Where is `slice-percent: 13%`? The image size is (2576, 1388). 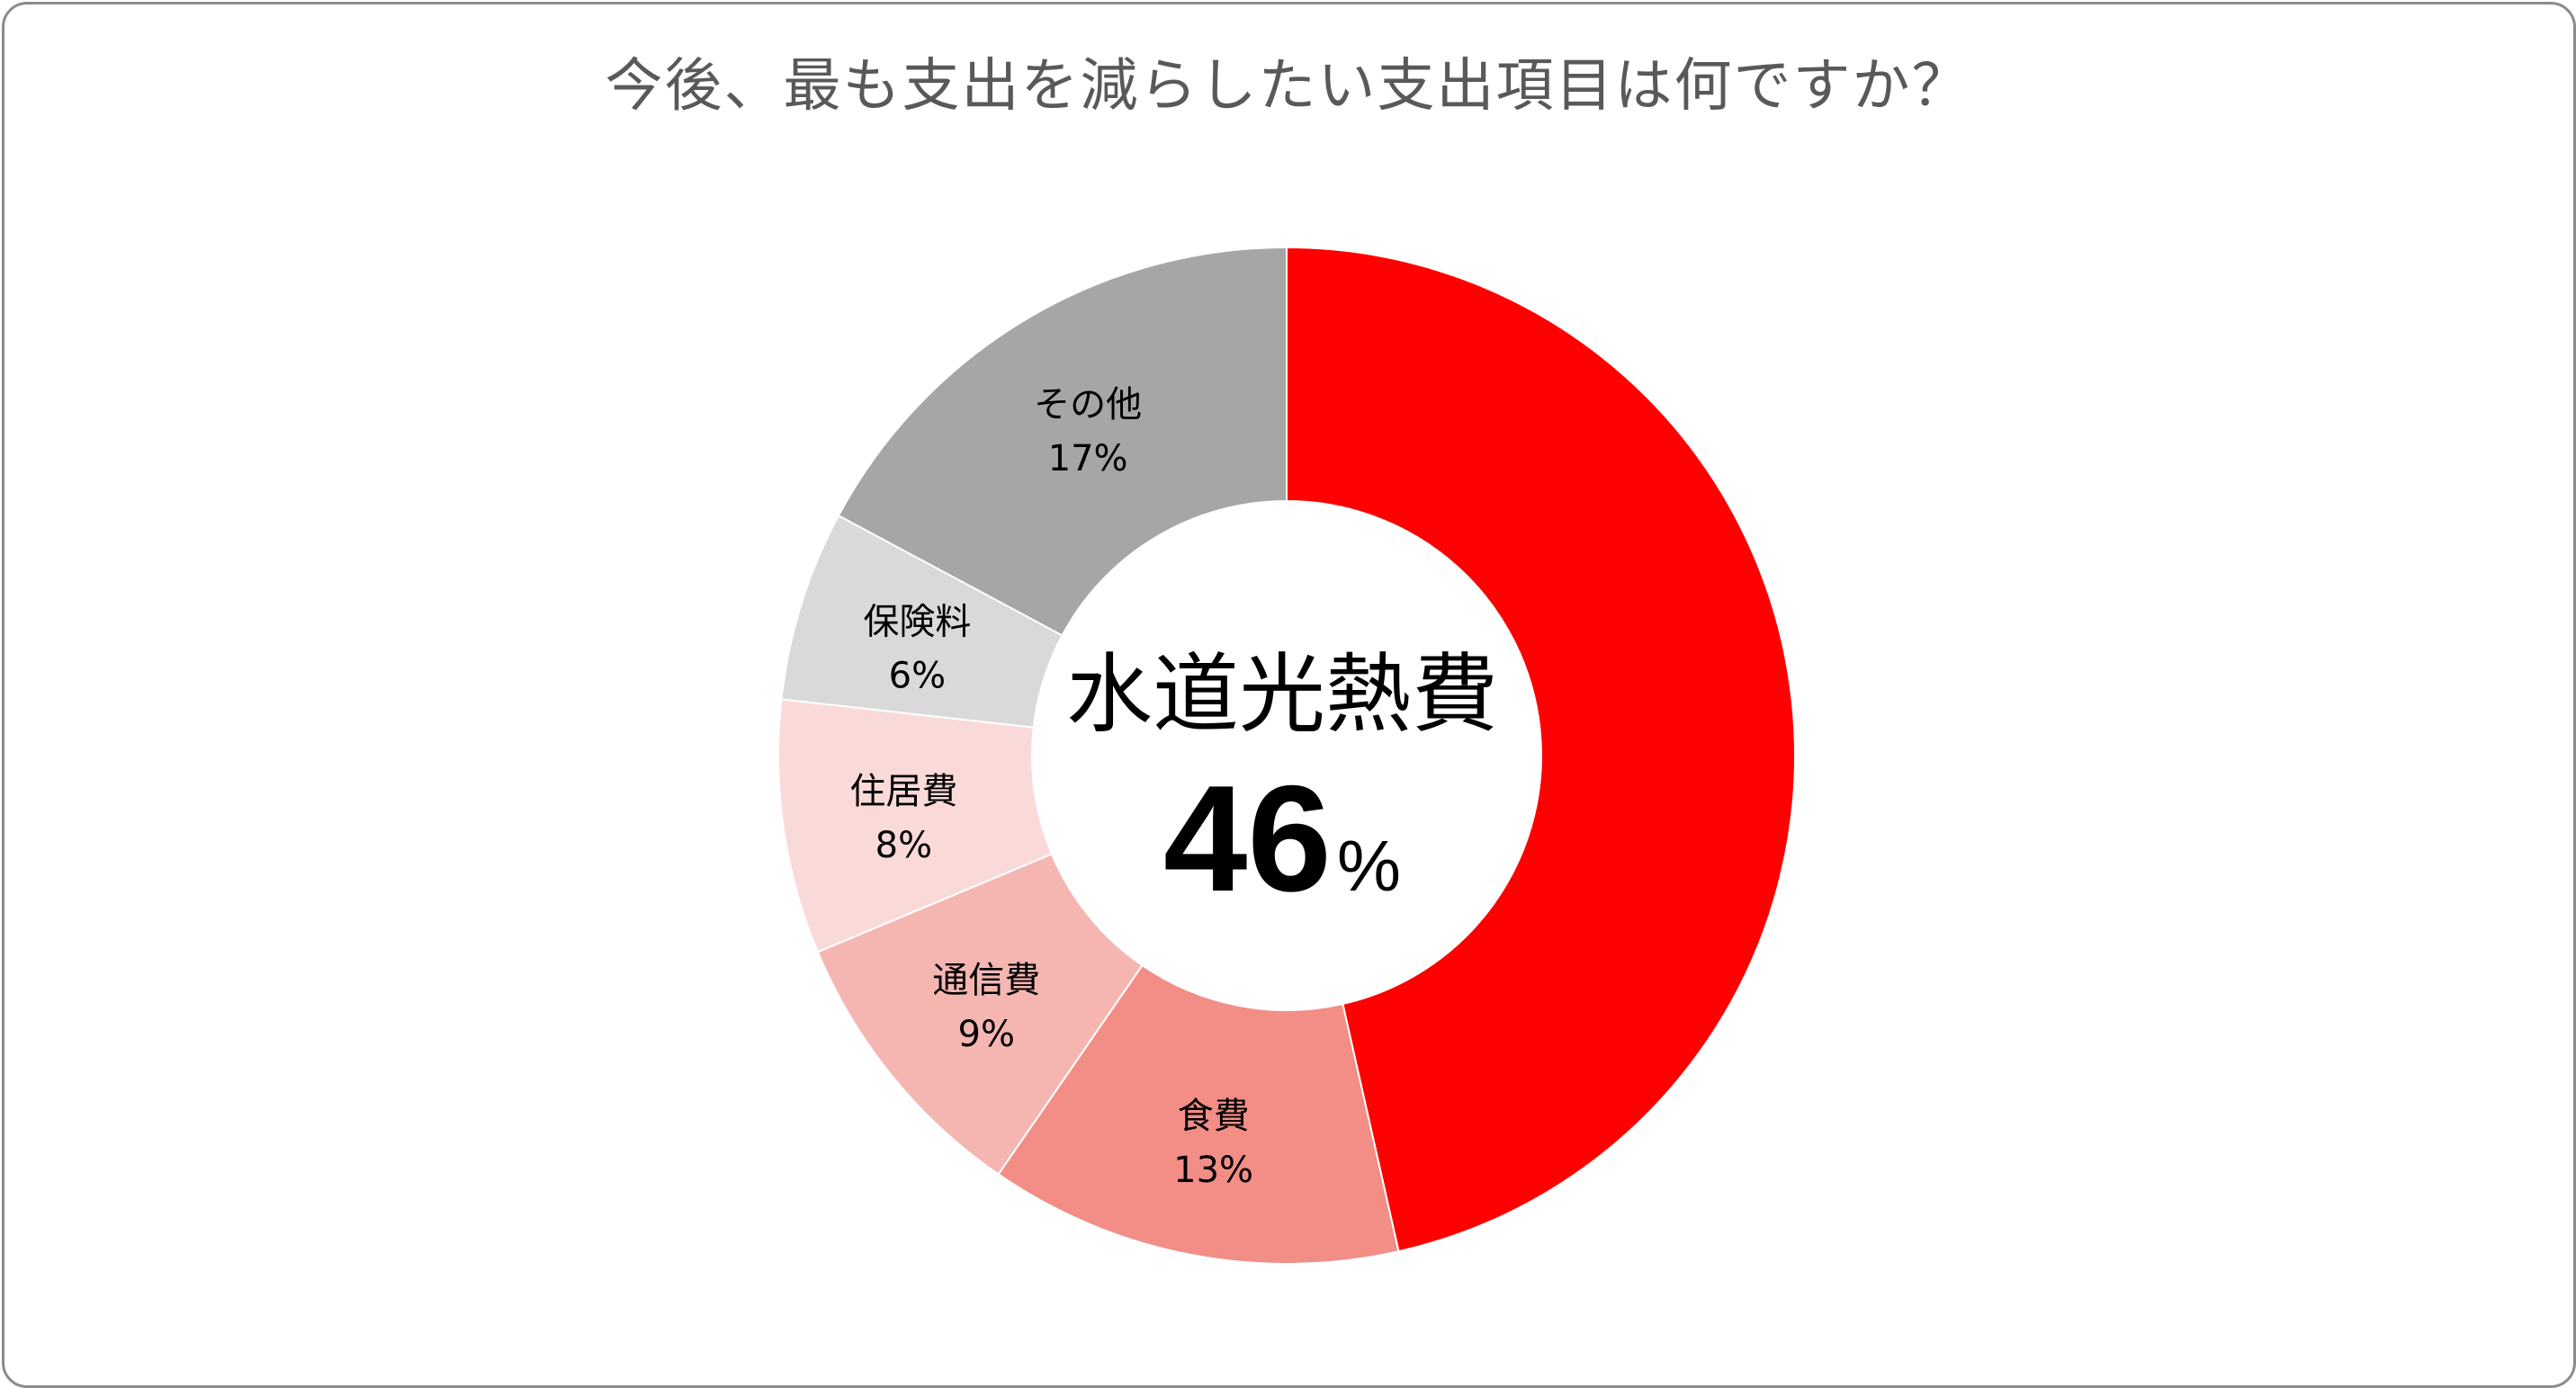 slice-percent: 13% is located at coordinates (1213, 1170).